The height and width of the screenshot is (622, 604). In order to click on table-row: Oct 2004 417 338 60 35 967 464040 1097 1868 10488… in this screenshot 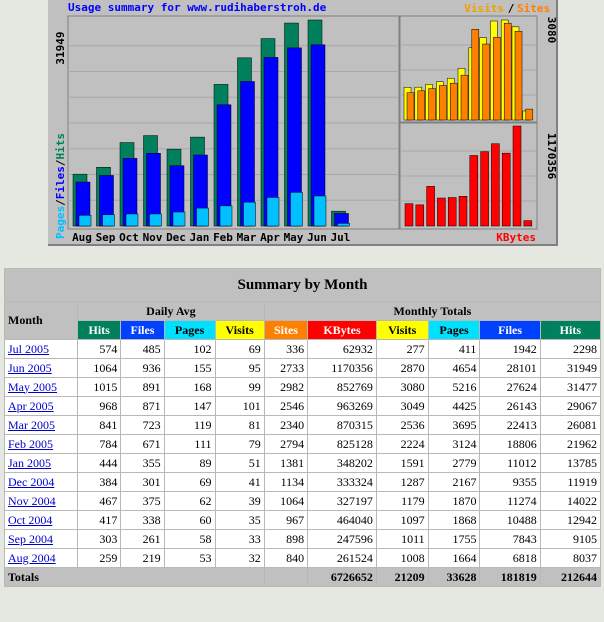, I will do `click(302, 520)`.